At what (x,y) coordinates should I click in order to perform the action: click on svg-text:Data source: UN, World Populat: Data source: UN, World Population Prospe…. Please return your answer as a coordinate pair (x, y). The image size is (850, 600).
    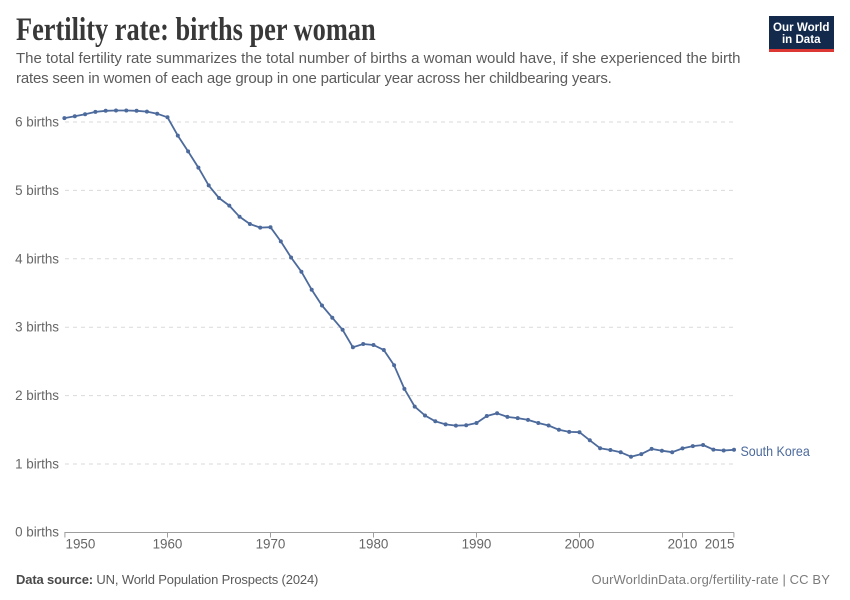
    Looking at the image, I should click on (167, 579).